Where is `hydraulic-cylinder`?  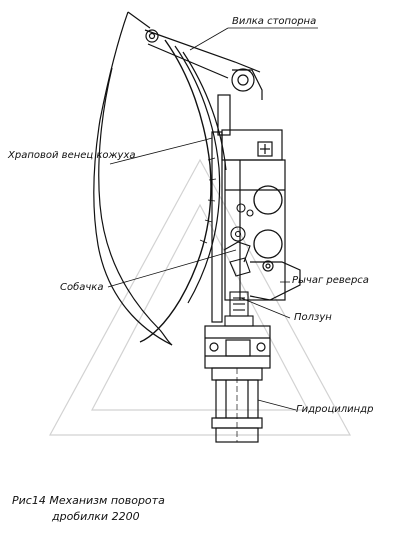
hydraulic-cylinder is located at coordinates (237, 405).